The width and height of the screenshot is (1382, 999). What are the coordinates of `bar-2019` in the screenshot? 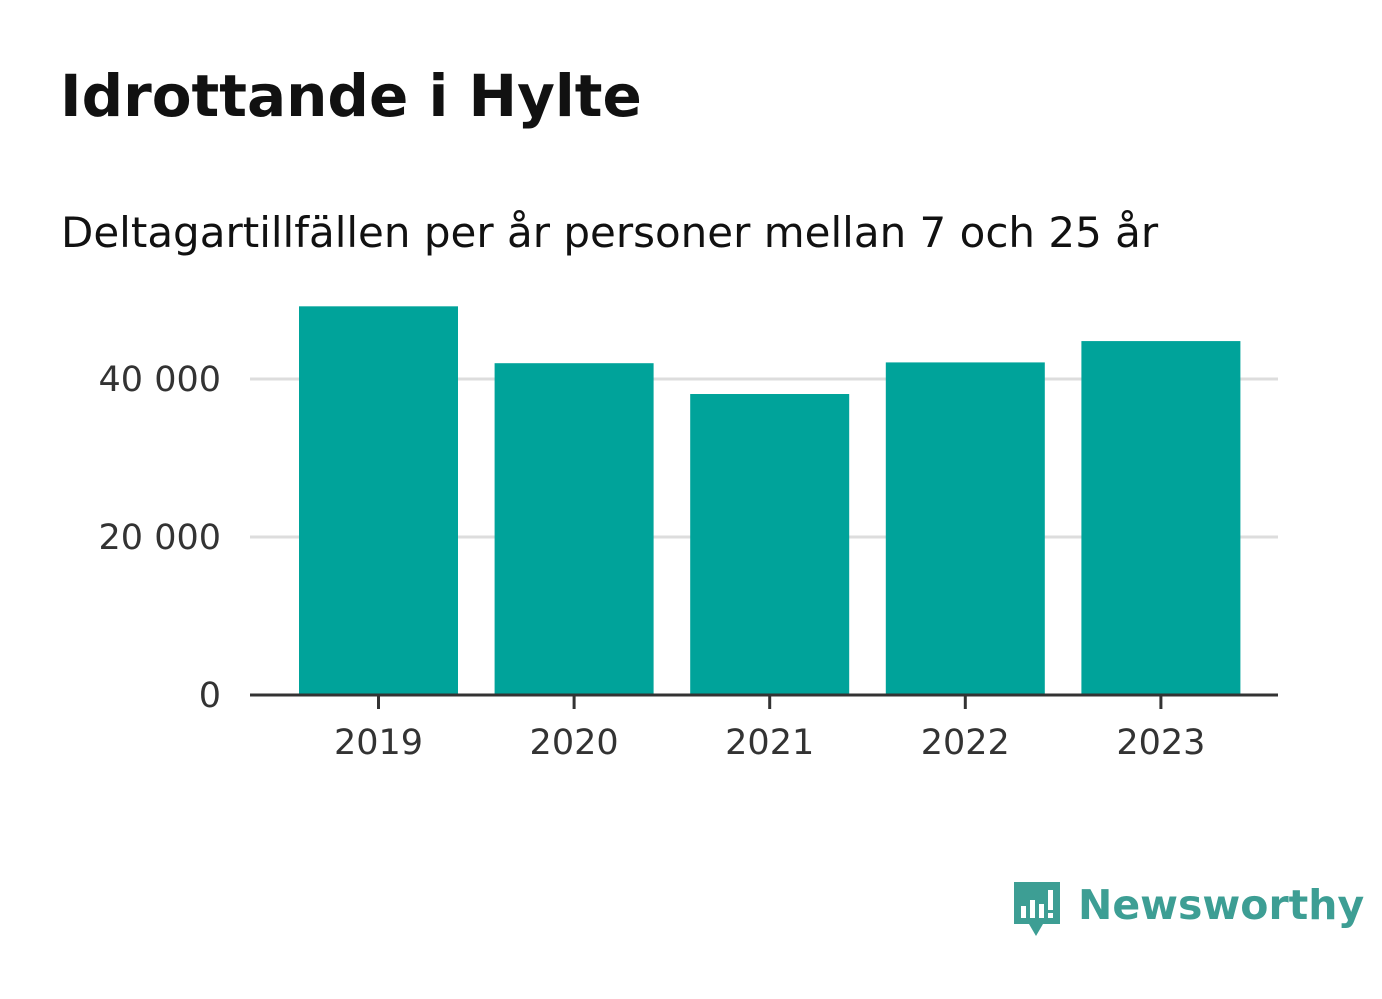 It's located at (378, 500).